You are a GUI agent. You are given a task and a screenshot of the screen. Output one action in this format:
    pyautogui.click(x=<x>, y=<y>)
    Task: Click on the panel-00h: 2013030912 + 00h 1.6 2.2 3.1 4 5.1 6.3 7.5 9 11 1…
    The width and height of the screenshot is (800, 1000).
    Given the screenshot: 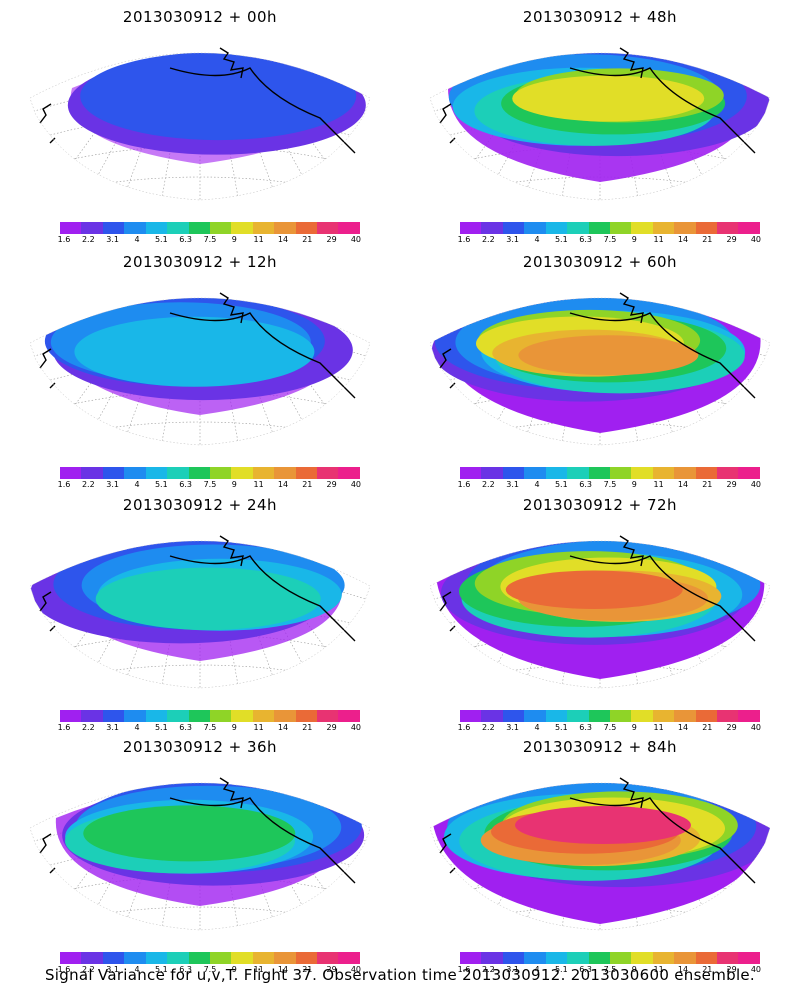 What is the action you would take?
    pyautogui.click(x=200, y=122)
    